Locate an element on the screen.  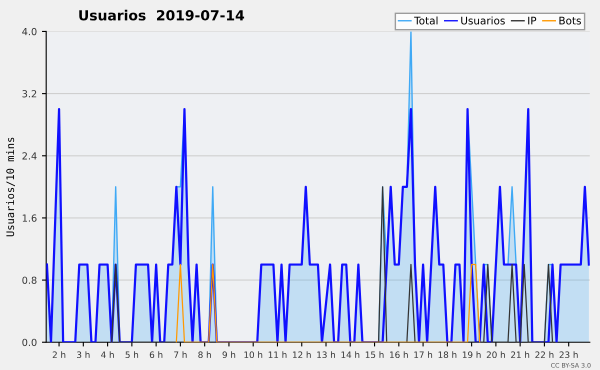
y-axis-title: Usuarios/10 mins is located at coordinates (10, 187).